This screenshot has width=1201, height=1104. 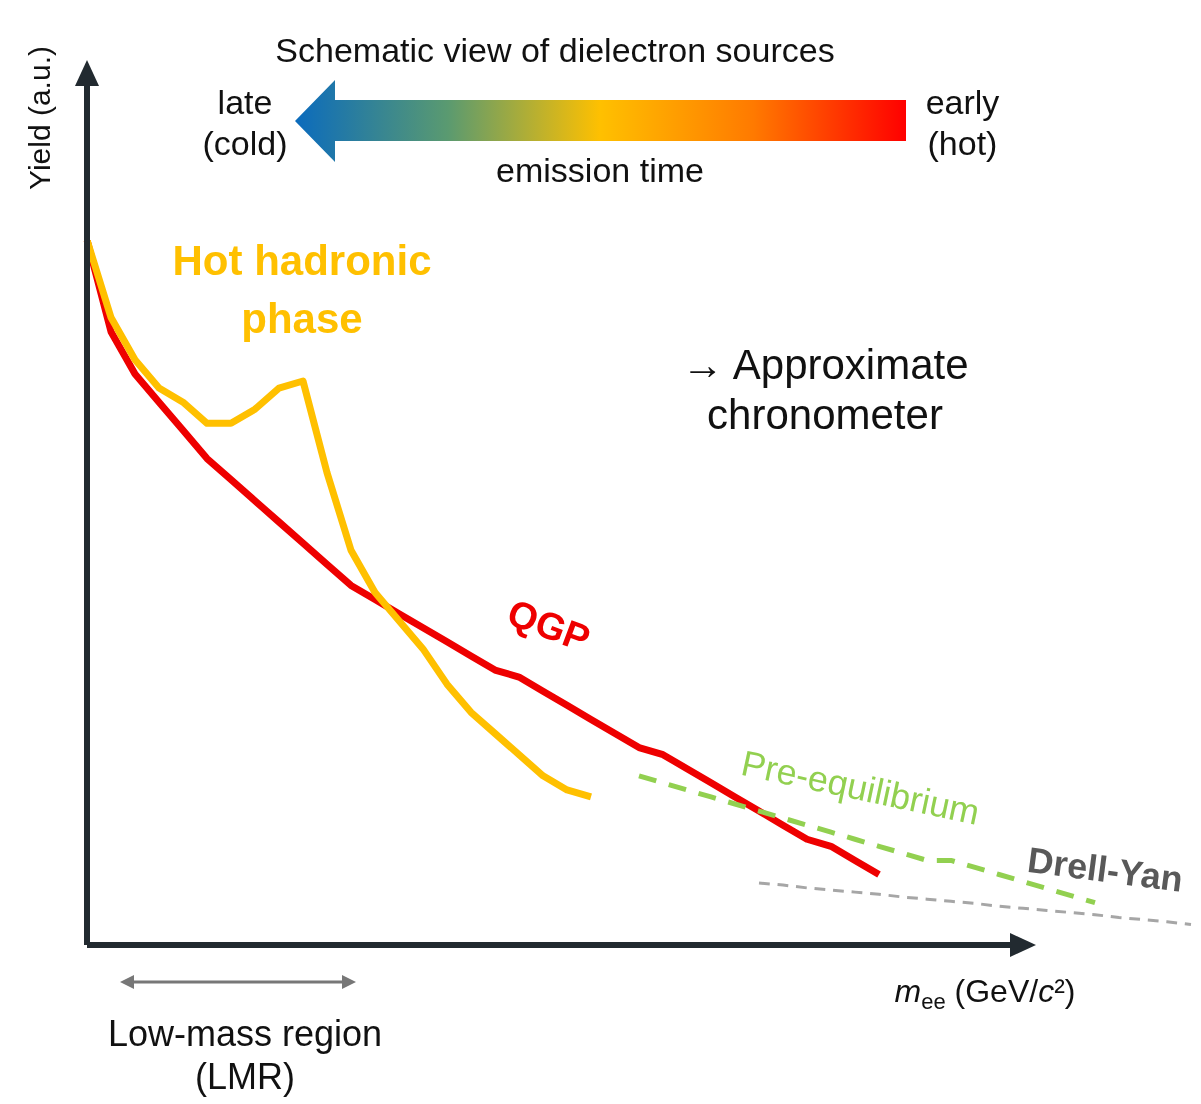 I want to click on chart-title: Schematic view of dielectron sources, so click(x=555, y=50).